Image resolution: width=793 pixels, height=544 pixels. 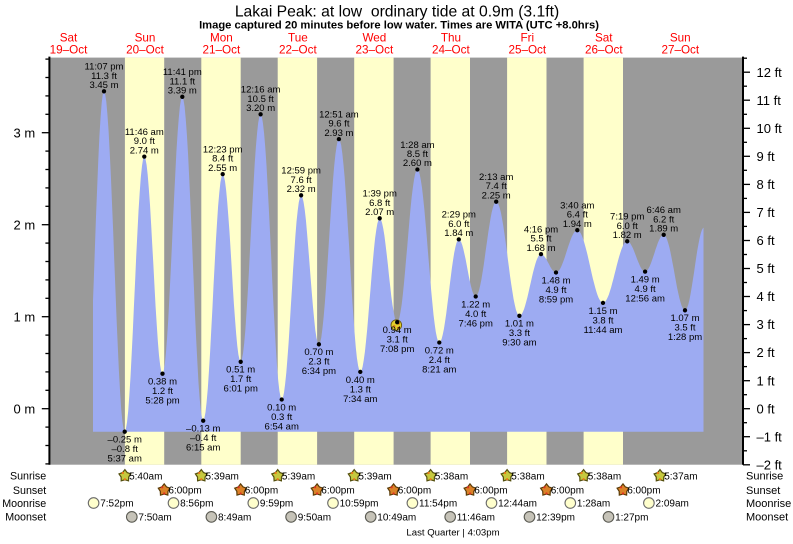 I want to click on svg-text: 6 ft, so click(x=766, y=240).